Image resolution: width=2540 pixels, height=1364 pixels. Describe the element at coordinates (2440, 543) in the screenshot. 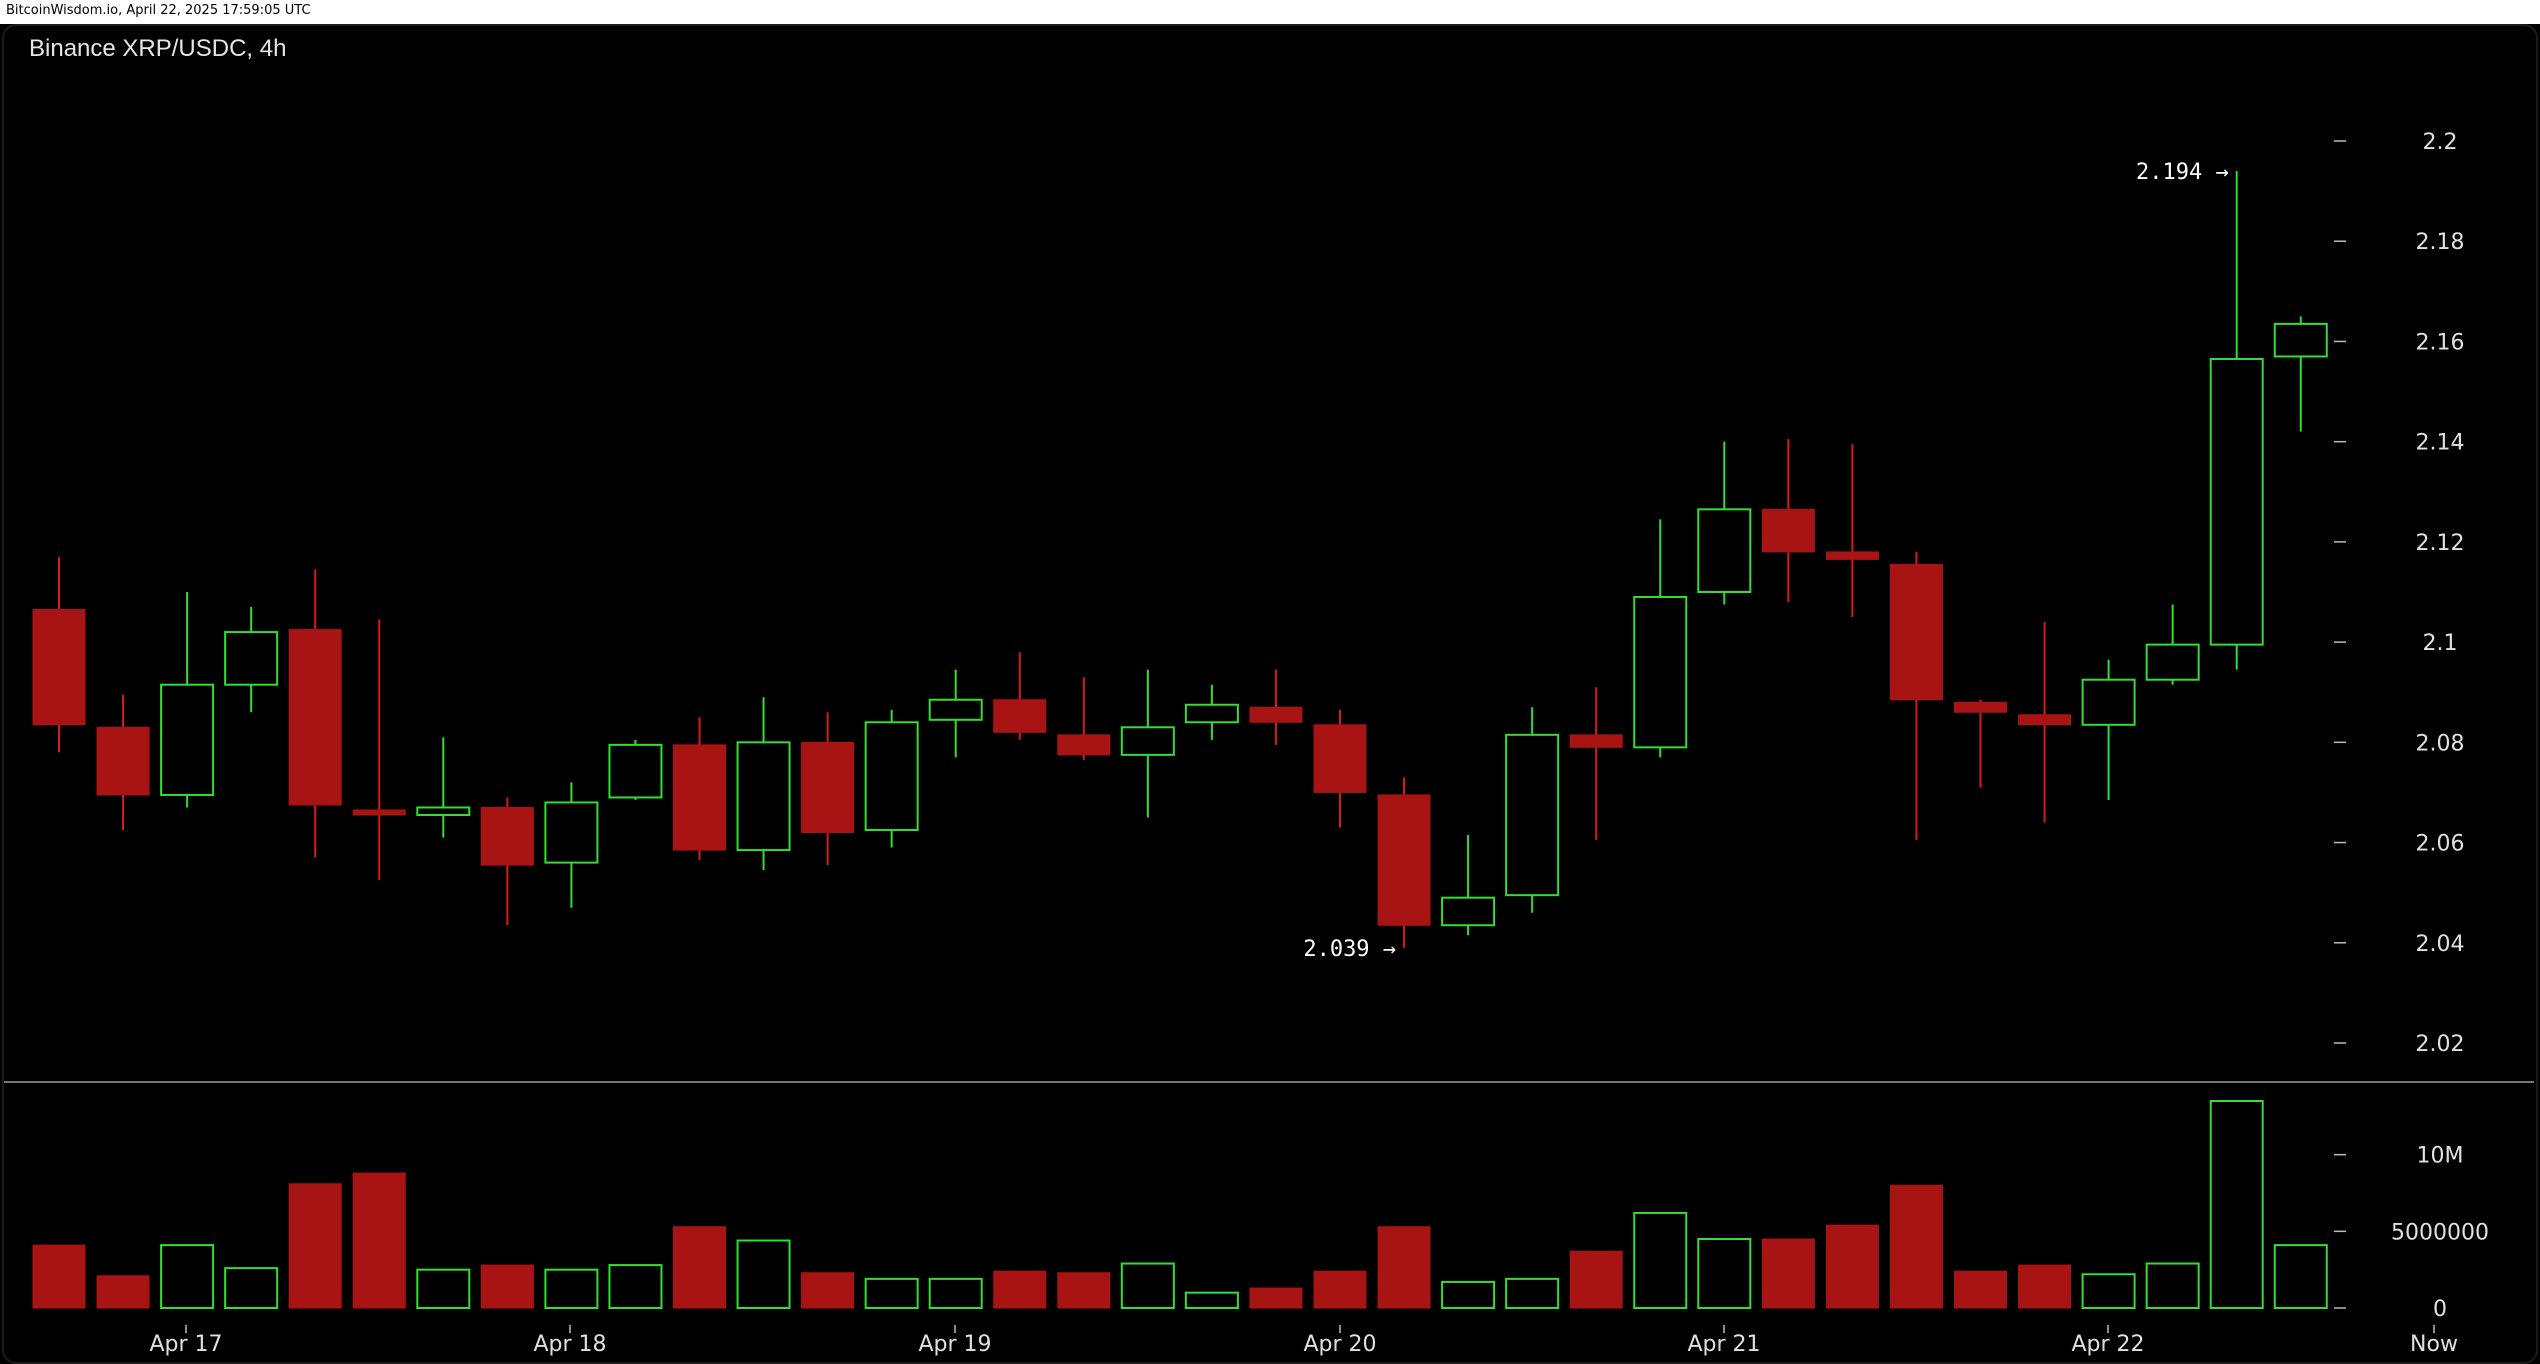

I see `price-tick-label: 2.12` at that location.